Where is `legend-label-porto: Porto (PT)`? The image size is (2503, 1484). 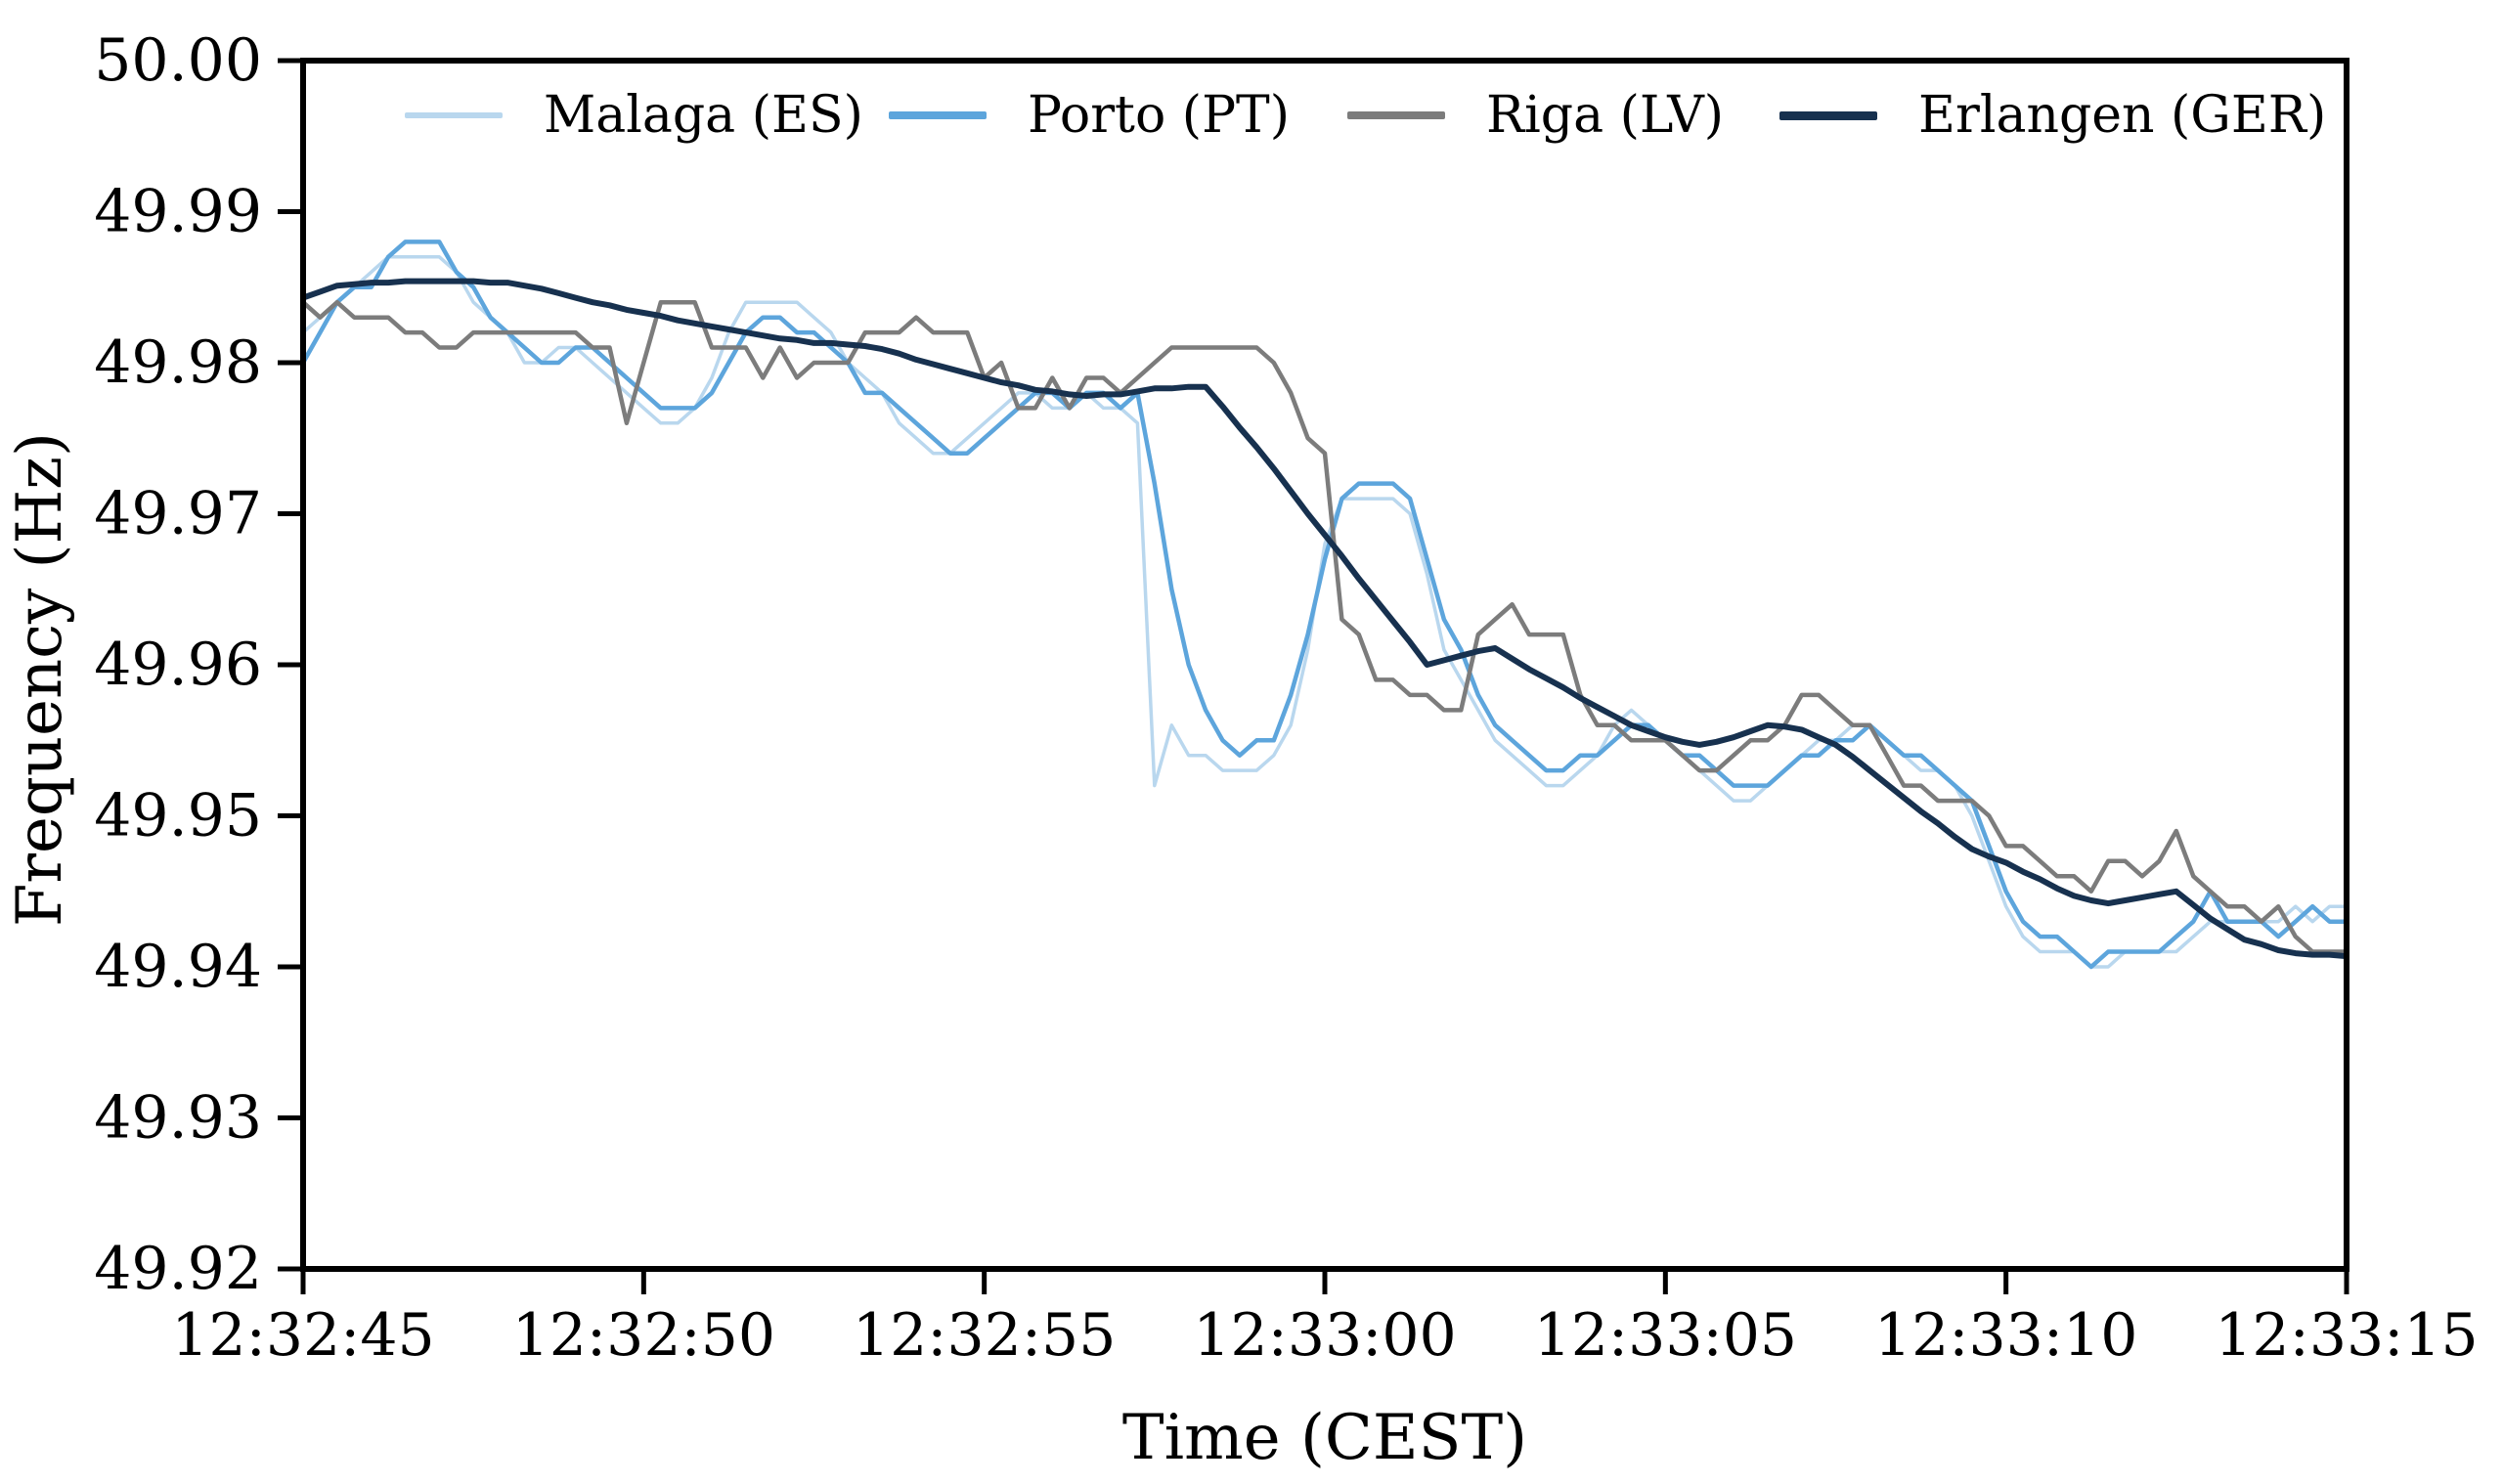
legend-label-porto: Porto (PT) is located at coordinates (1159, 115).